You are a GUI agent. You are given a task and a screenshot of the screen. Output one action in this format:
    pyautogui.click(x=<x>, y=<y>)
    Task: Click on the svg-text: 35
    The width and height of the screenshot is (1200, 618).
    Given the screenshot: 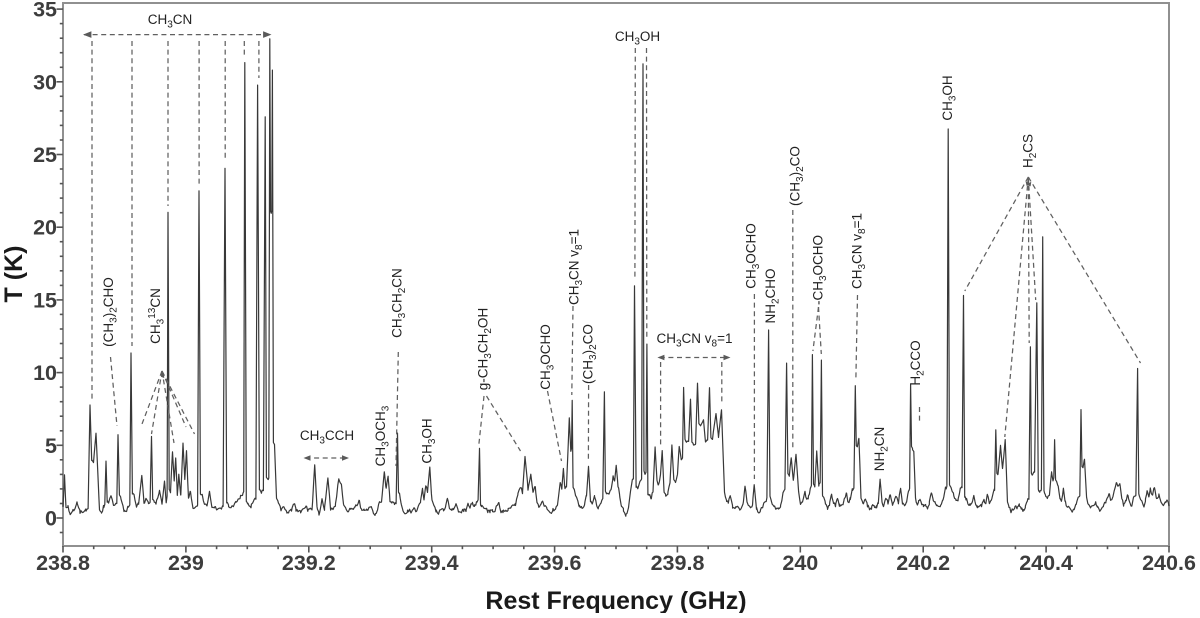 What is the action you would take?
    pyautogui.click(x=45, y=11)
    